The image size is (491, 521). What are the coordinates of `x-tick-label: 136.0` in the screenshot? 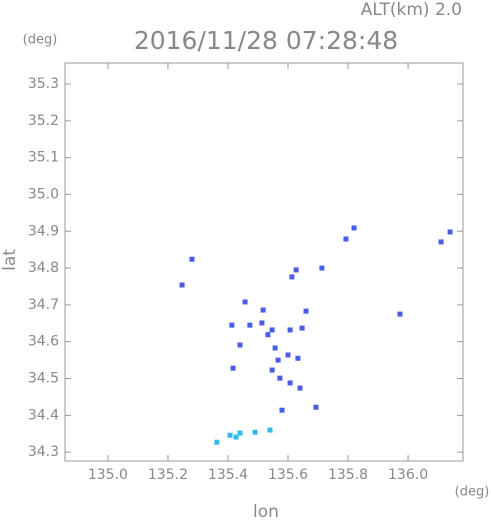 It's located at (408, 475).